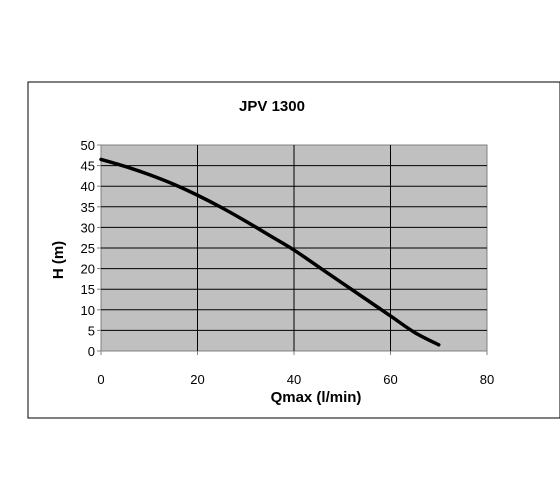 The width and height of the screenshot is (560, 504). What do you see at coordinates (272, 106) in the screenshot?
I see `chart-title: JPV 1300` at bounding box center [272, 106].